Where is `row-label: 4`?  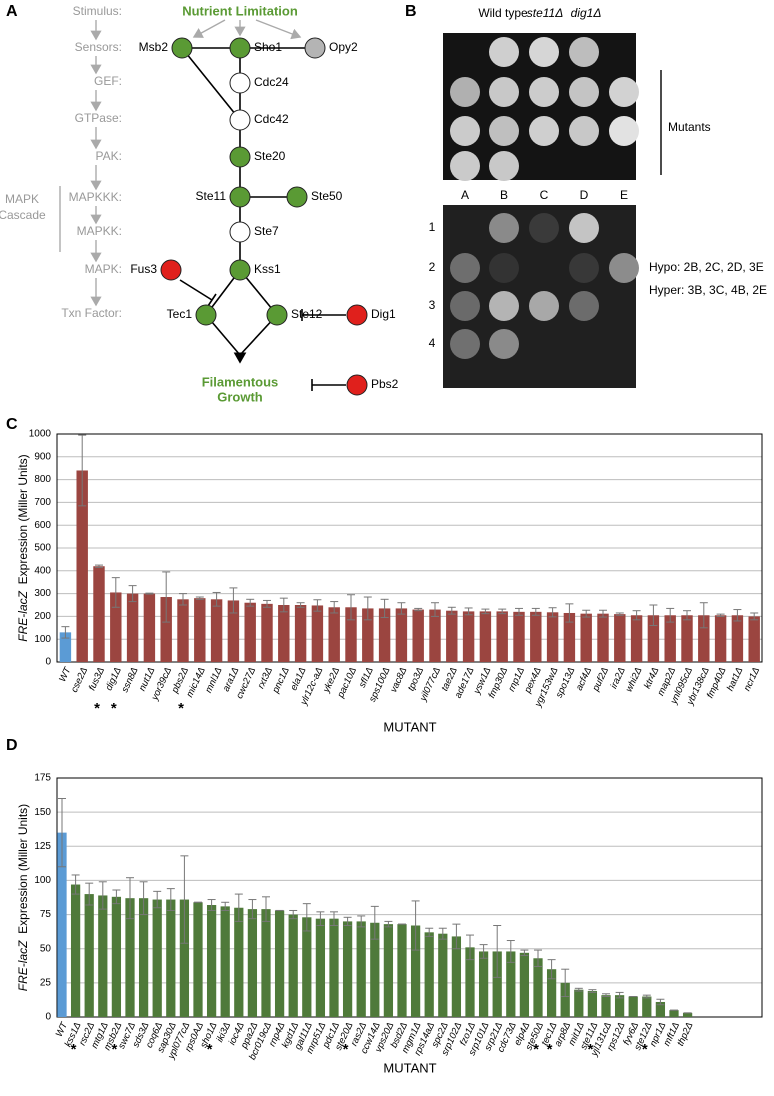
row-label: 4 is located at coordinates (432, 343).